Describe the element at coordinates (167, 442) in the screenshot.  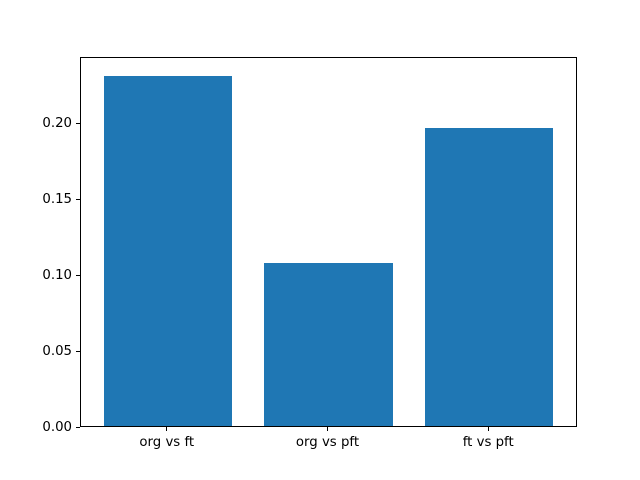
I see `x-tick-label: org vs ft` at that location.